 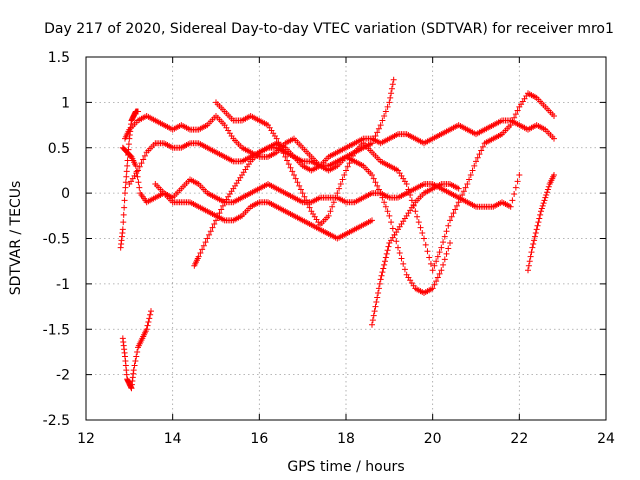 What do you see at coordinates (56, 330) in the screenshot?
I see `y-tick-label: -1.5` at bounding box center [56, 330].